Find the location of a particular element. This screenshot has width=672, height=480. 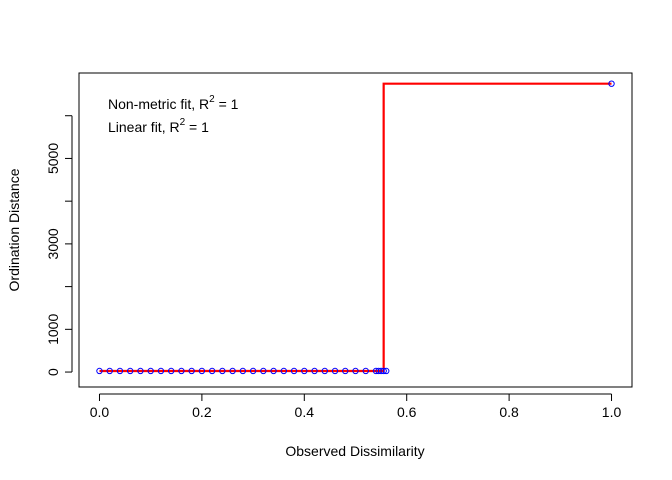

y-tick-label: 5000 is located at coordinates (53, 158).